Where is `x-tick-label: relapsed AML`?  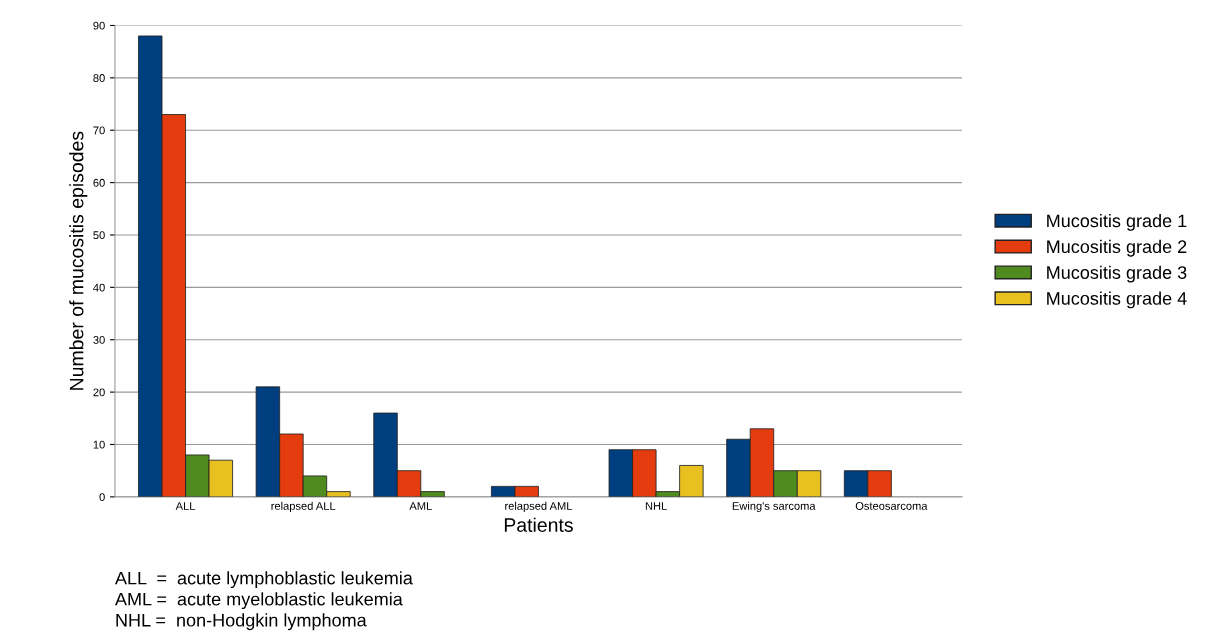 x-tick-label: relapsed AML is located at coordinates (539, 507).